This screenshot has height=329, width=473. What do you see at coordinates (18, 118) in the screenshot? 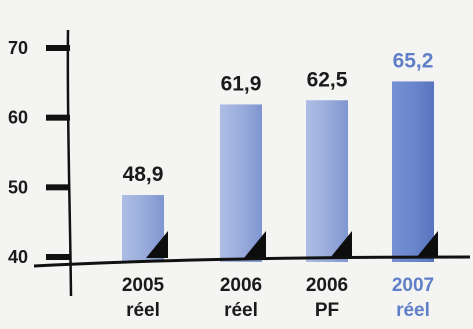
I see `y-tick-label: 60` at bounding box center [18, 118].